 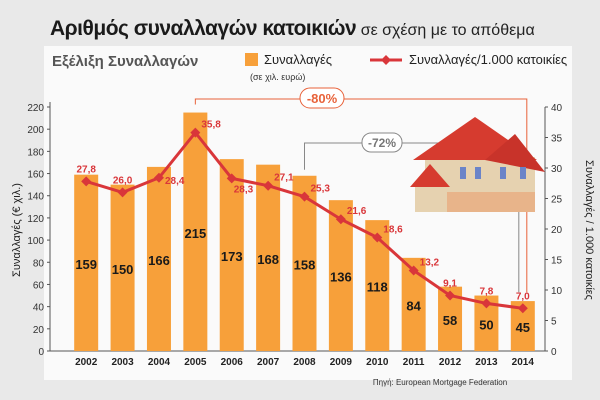 I want to click on bar-value-label: 150, so click(x=123, y=269).